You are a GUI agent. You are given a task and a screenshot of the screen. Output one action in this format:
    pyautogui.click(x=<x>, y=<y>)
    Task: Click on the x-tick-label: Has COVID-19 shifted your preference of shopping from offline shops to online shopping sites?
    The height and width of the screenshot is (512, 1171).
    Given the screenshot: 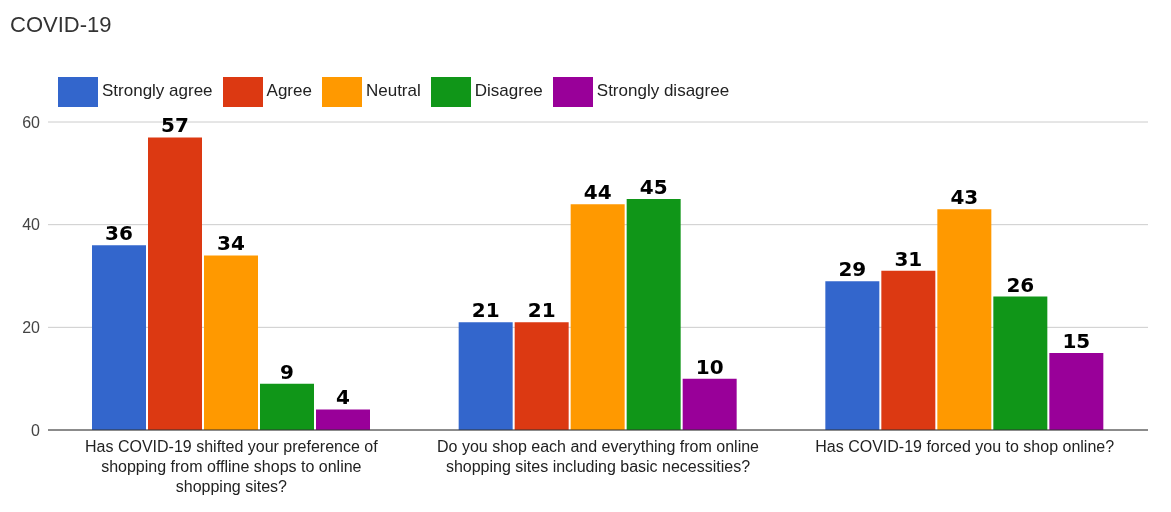 What is the action you would take?
    pyautogui.click(x=232, y=466)
    